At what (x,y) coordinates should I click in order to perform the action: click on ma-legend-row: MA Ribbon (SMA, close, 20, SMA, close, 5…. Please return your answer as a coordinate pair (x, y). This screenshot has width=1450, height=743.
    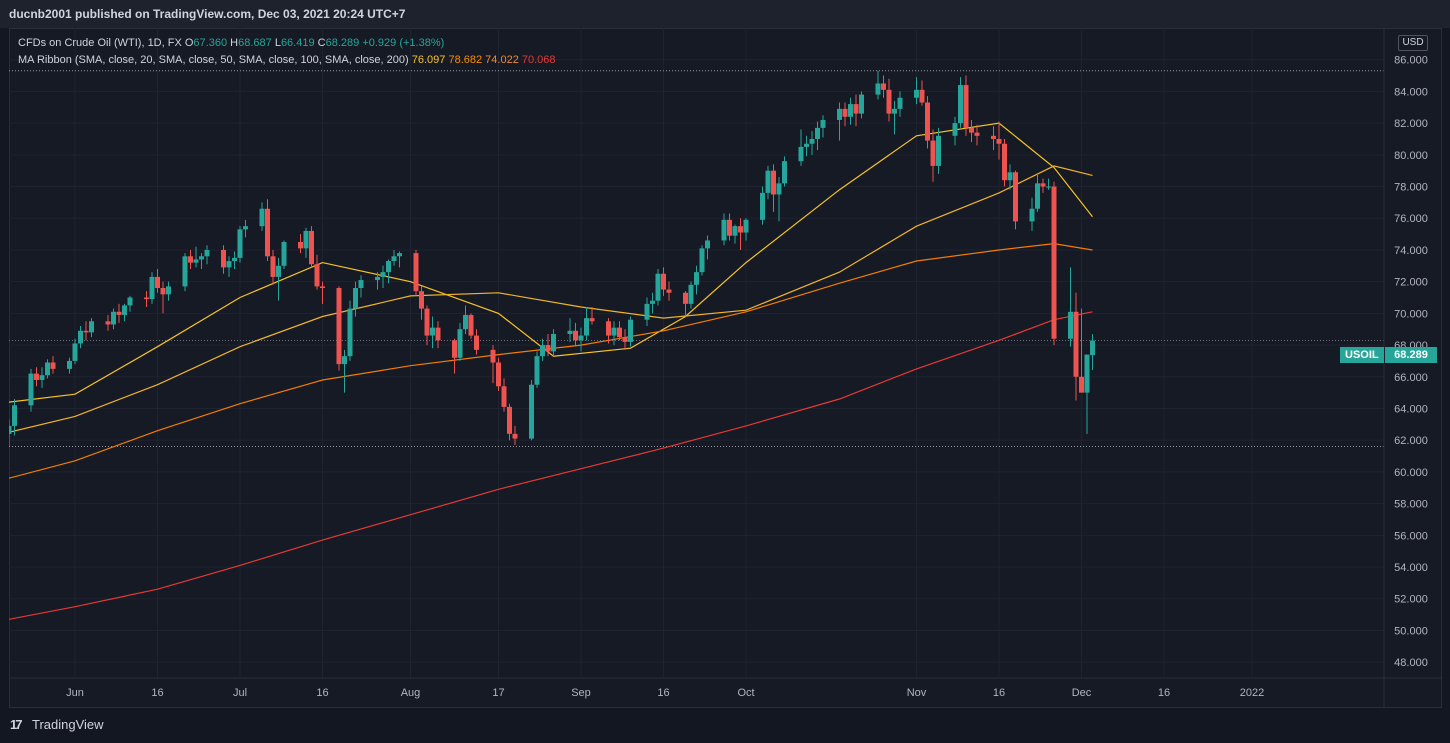
    Looking at the image, I should click on (287, 60).